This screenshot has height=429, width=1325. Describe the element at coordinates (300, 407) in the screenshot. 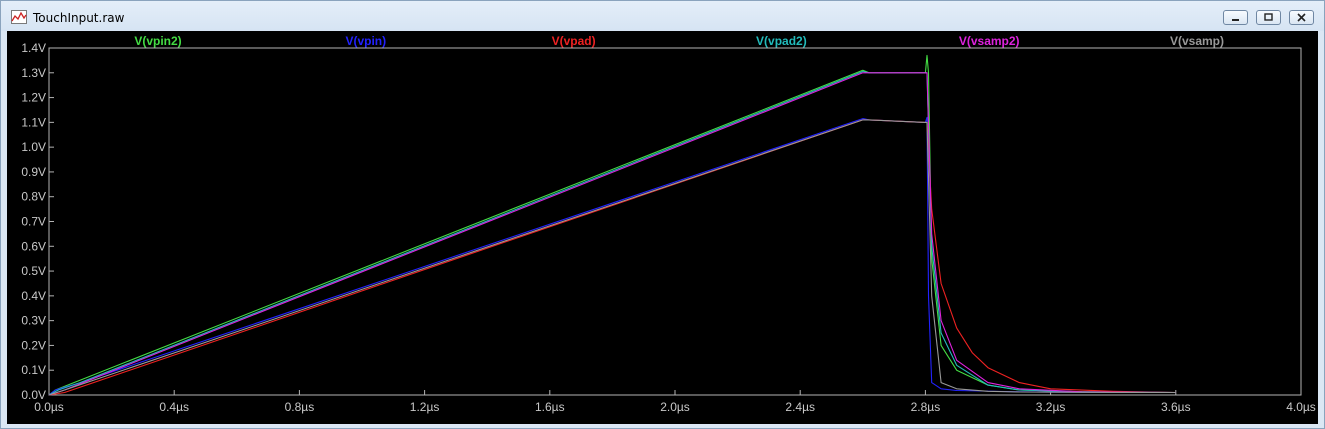

I see `x-tick-label: 0.8µs` at that location.